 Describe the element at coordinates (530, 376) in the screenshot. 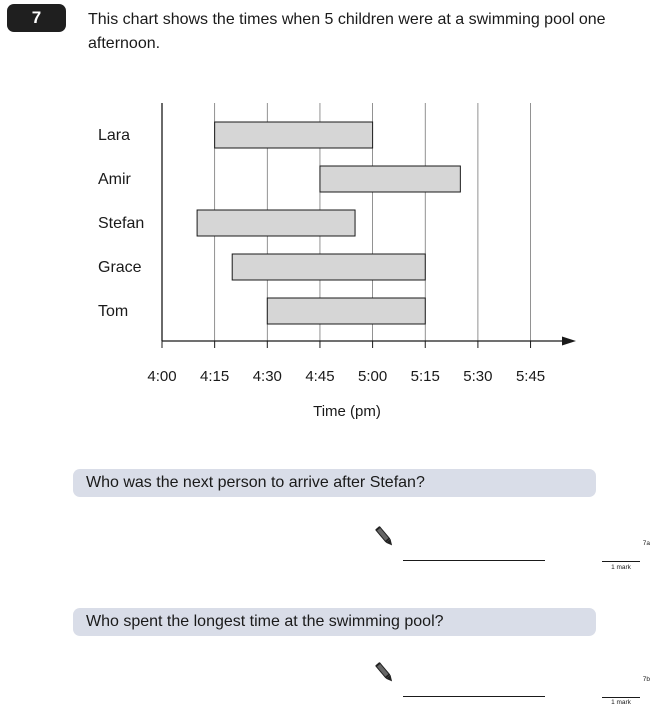

I see `tick-label: 5:45` at that location.